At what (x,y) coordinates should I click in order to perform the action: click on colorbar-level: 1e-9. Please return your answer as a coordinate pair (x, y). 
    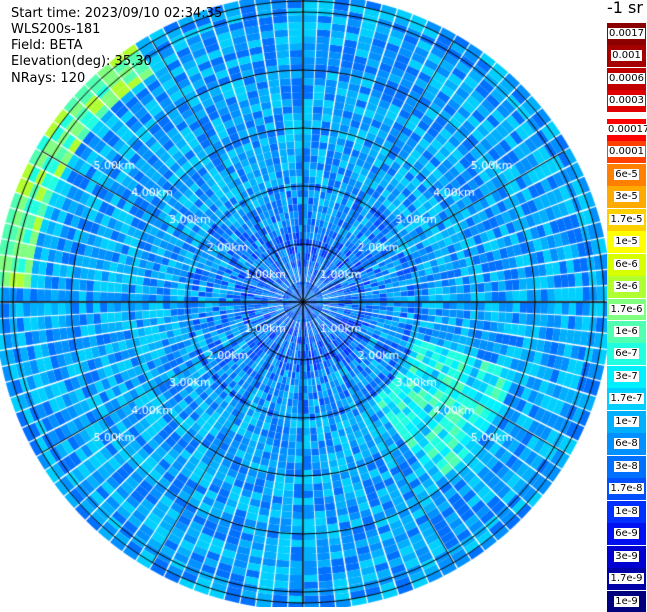
    Looking at the image, I should click on (626, 601).